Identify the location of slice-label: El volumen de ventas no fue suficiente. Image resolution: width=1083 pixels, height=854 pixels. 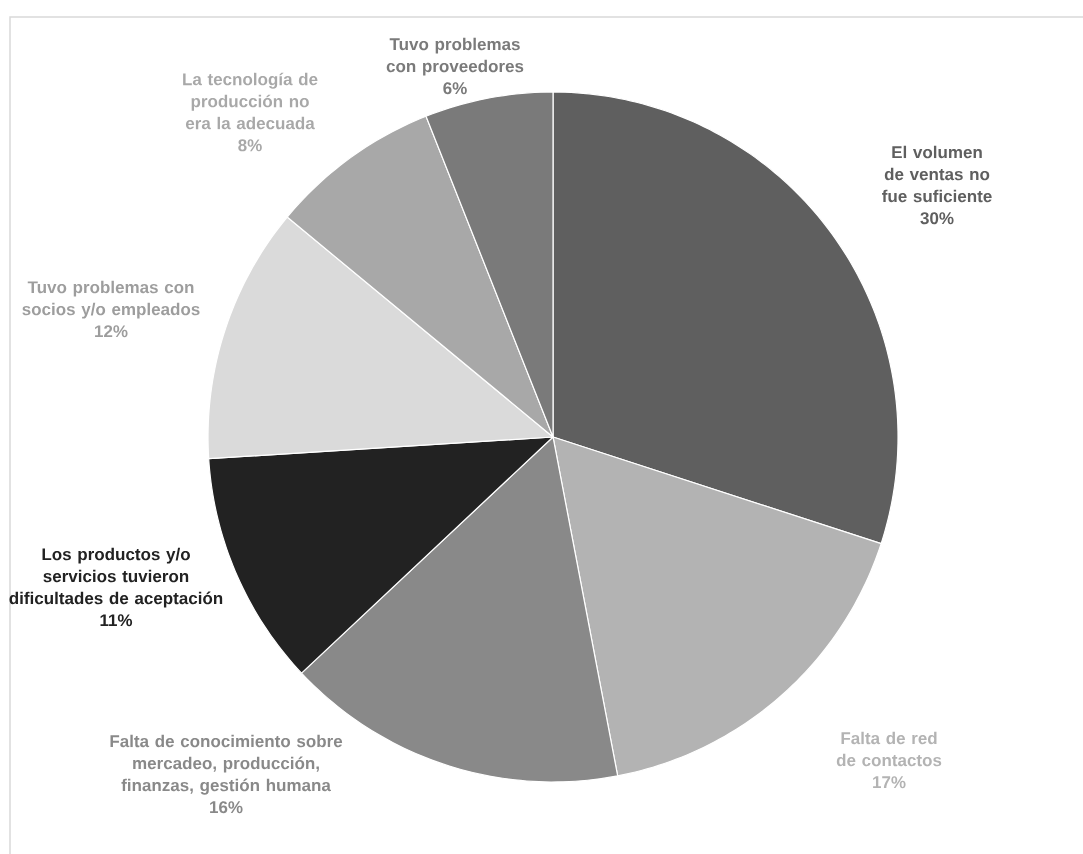
(937, 174).